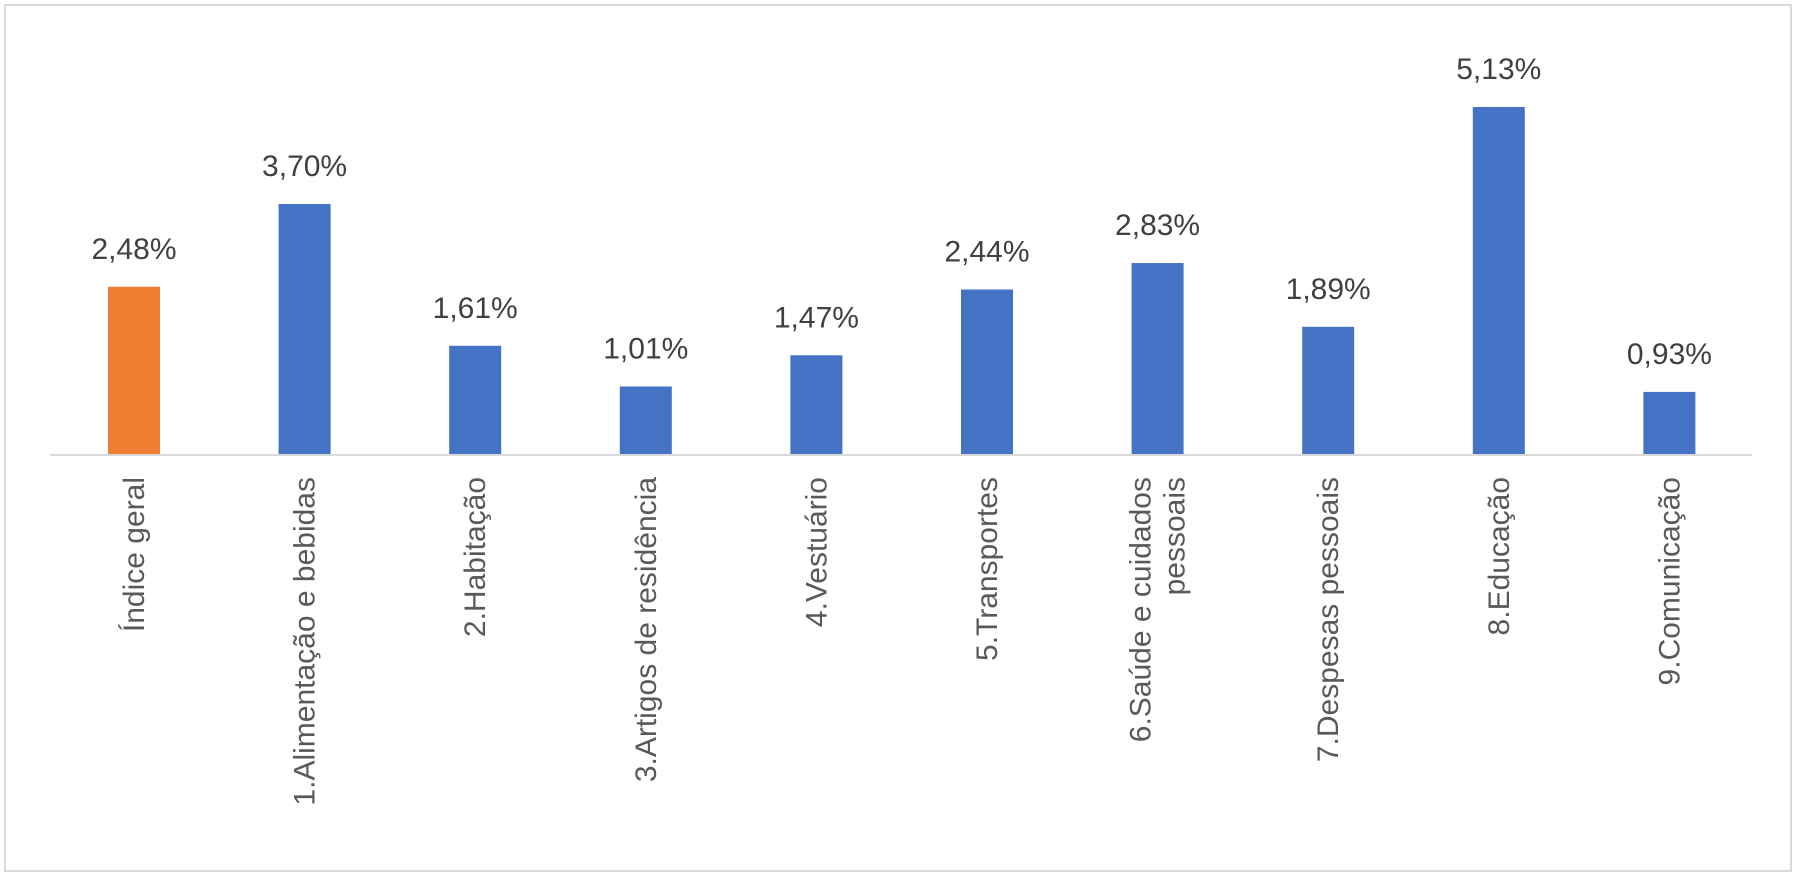  I want to click on data-label-8: 5,13%, so click(1498, 69).